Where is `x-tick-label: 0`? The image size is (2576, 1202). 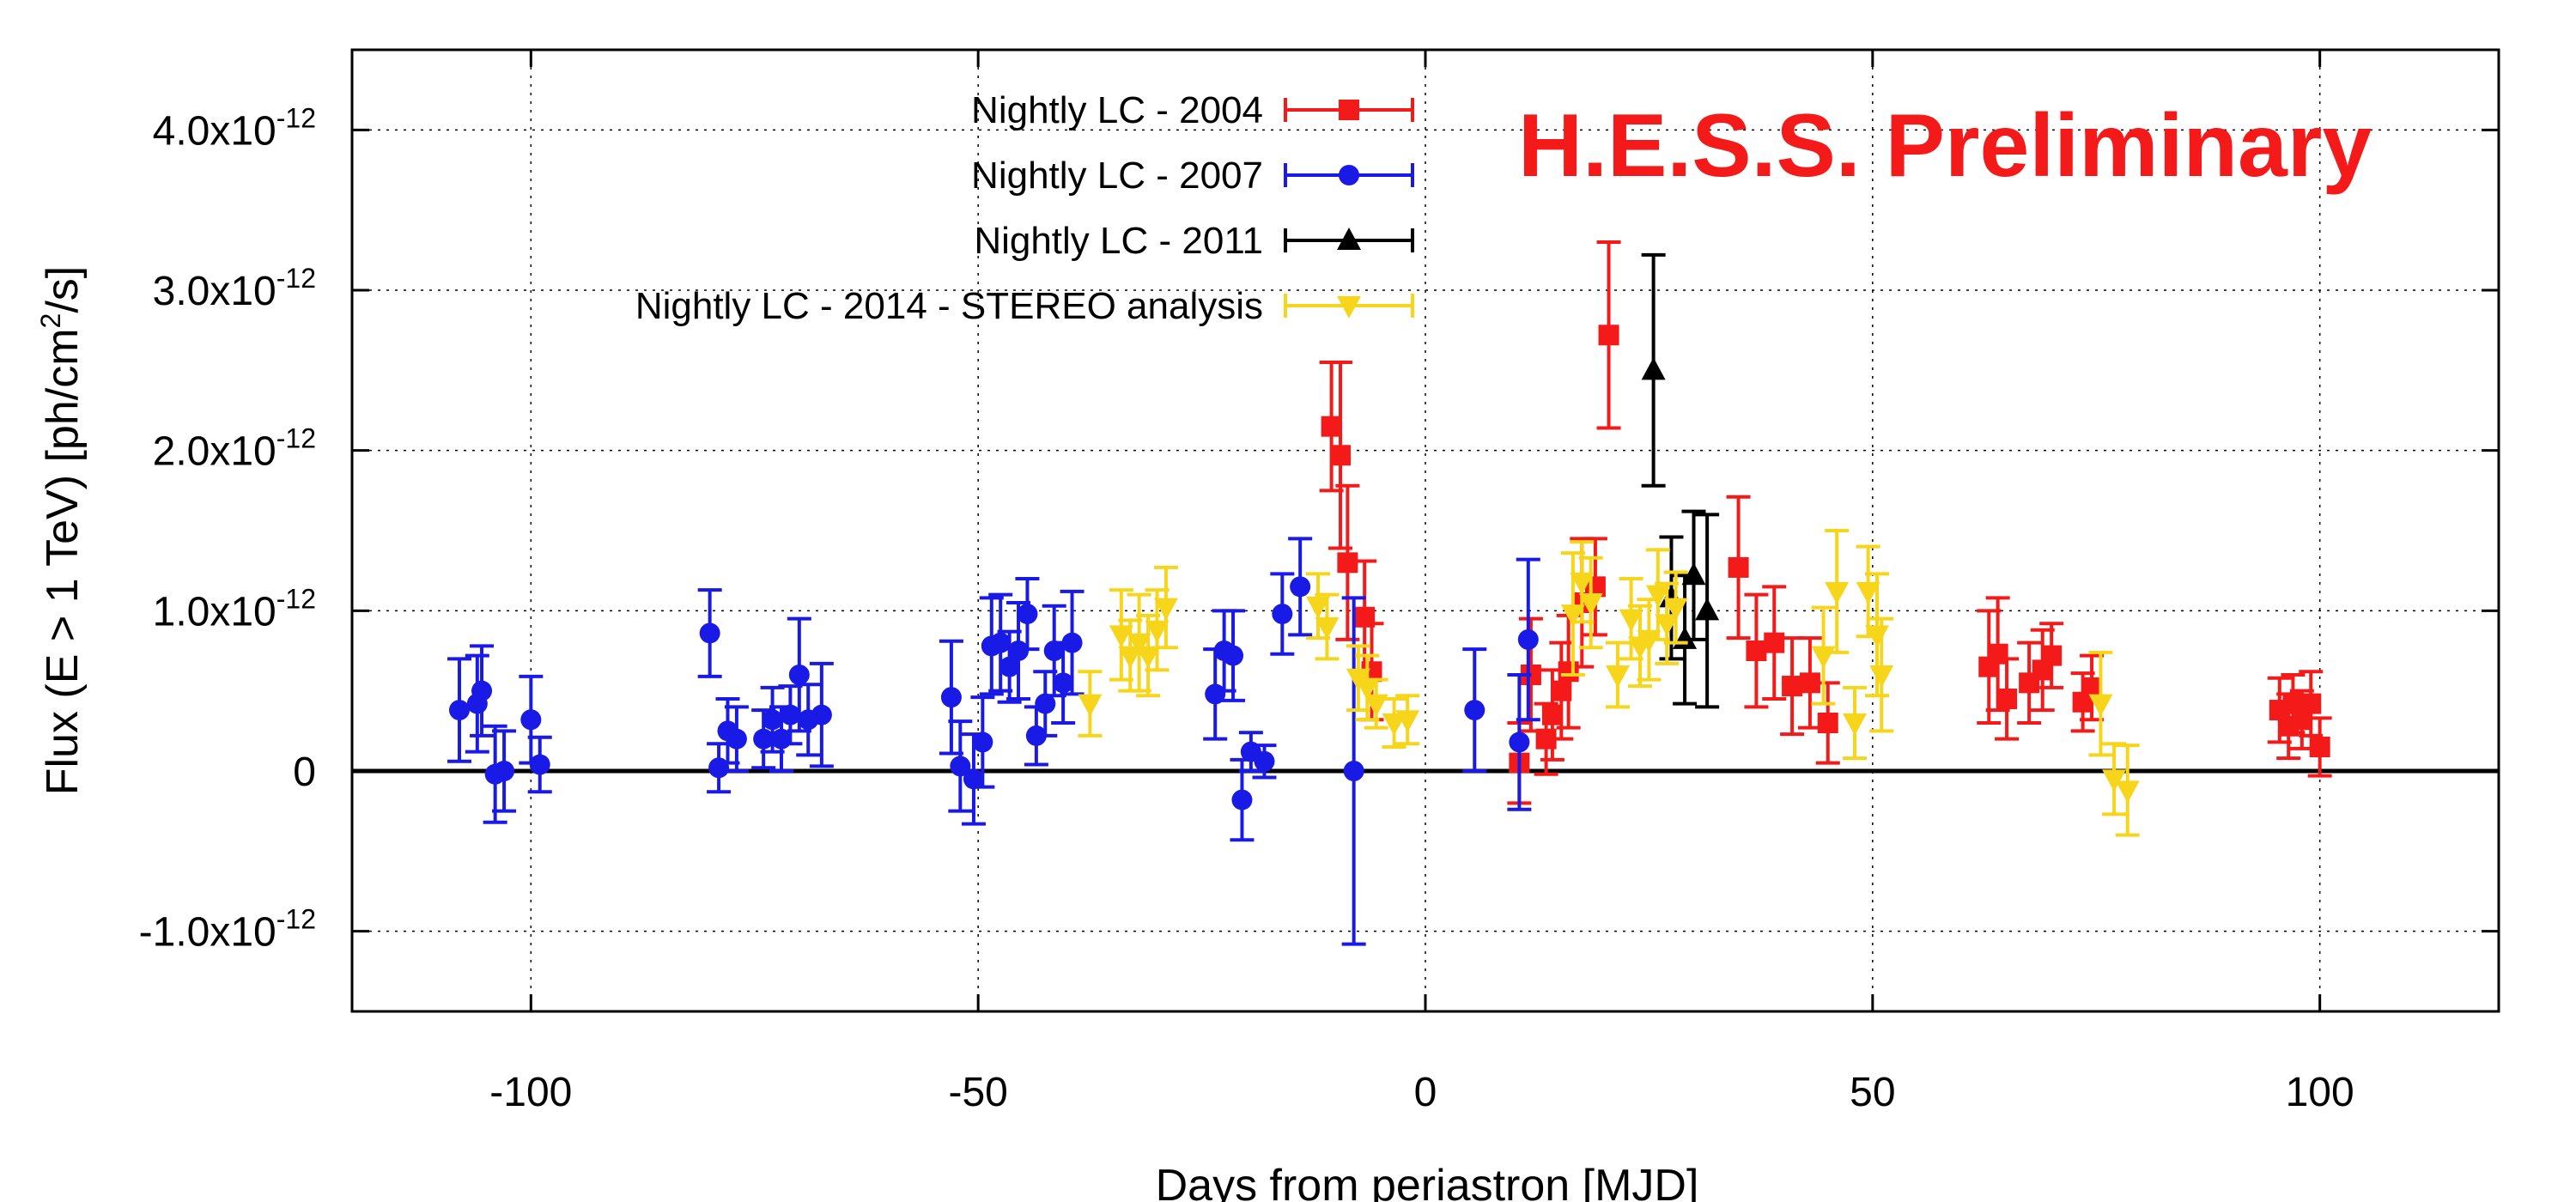 x-tick-label: 0 is located at coordinates (1426, 1092).